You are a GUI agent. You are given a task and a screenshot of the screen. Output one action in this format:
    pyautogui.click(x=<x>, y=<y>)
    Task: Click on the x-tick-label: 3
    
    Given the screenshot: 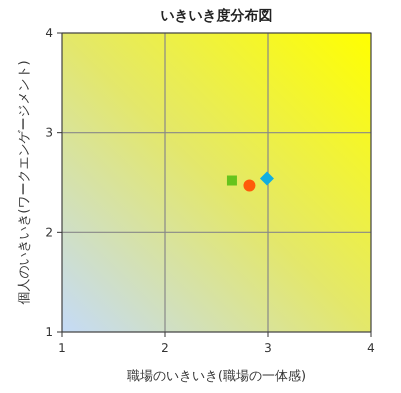 What is the action you would take?
    pyautogui.click(x=268, y=348)
    